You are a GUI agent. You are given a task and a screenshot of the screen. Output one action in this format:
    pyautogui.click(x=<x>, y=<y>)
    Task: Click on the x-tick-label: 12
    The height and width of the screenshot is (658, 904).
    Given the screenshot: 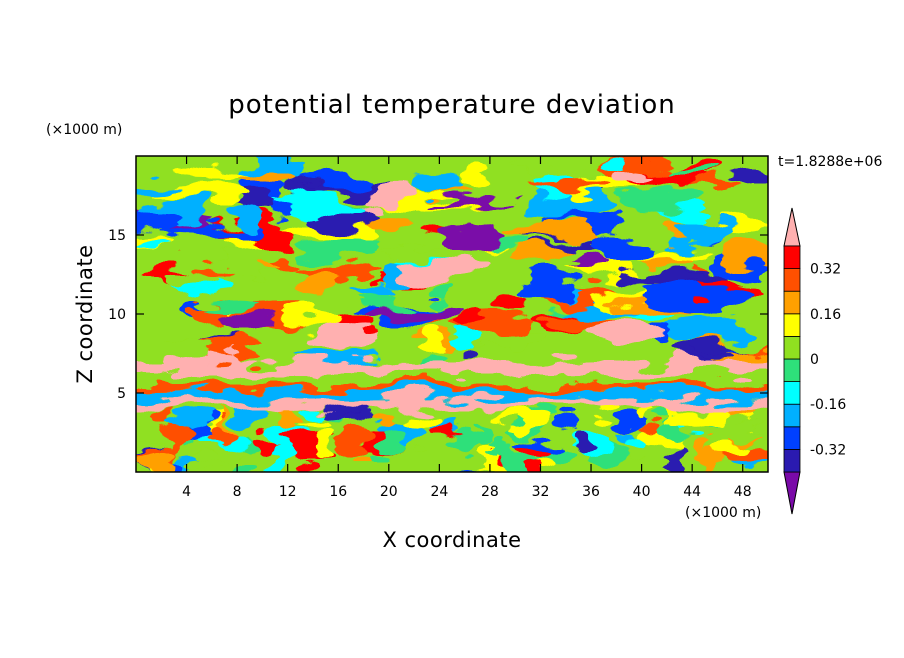 What is the action you would take?
    pyautogui.click(x=288, y=492)
    